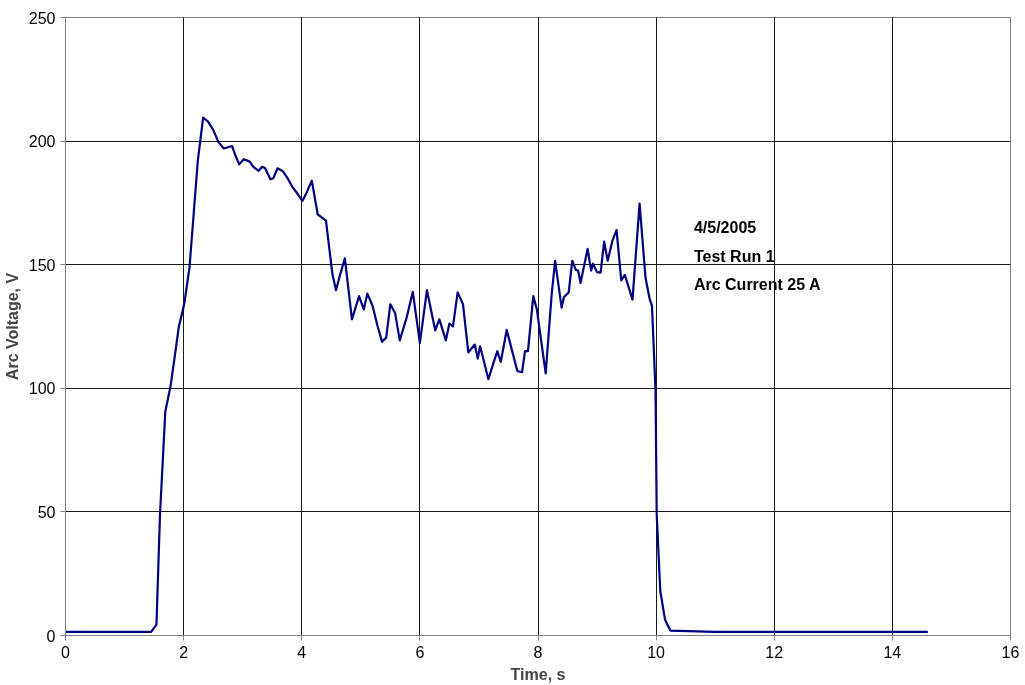 Image resolution: width=1025 pixels, height=685 pixels. Describe the element at coordinates (42, 18) in the screenshot. I see `y-tick-label: 250` at that location.